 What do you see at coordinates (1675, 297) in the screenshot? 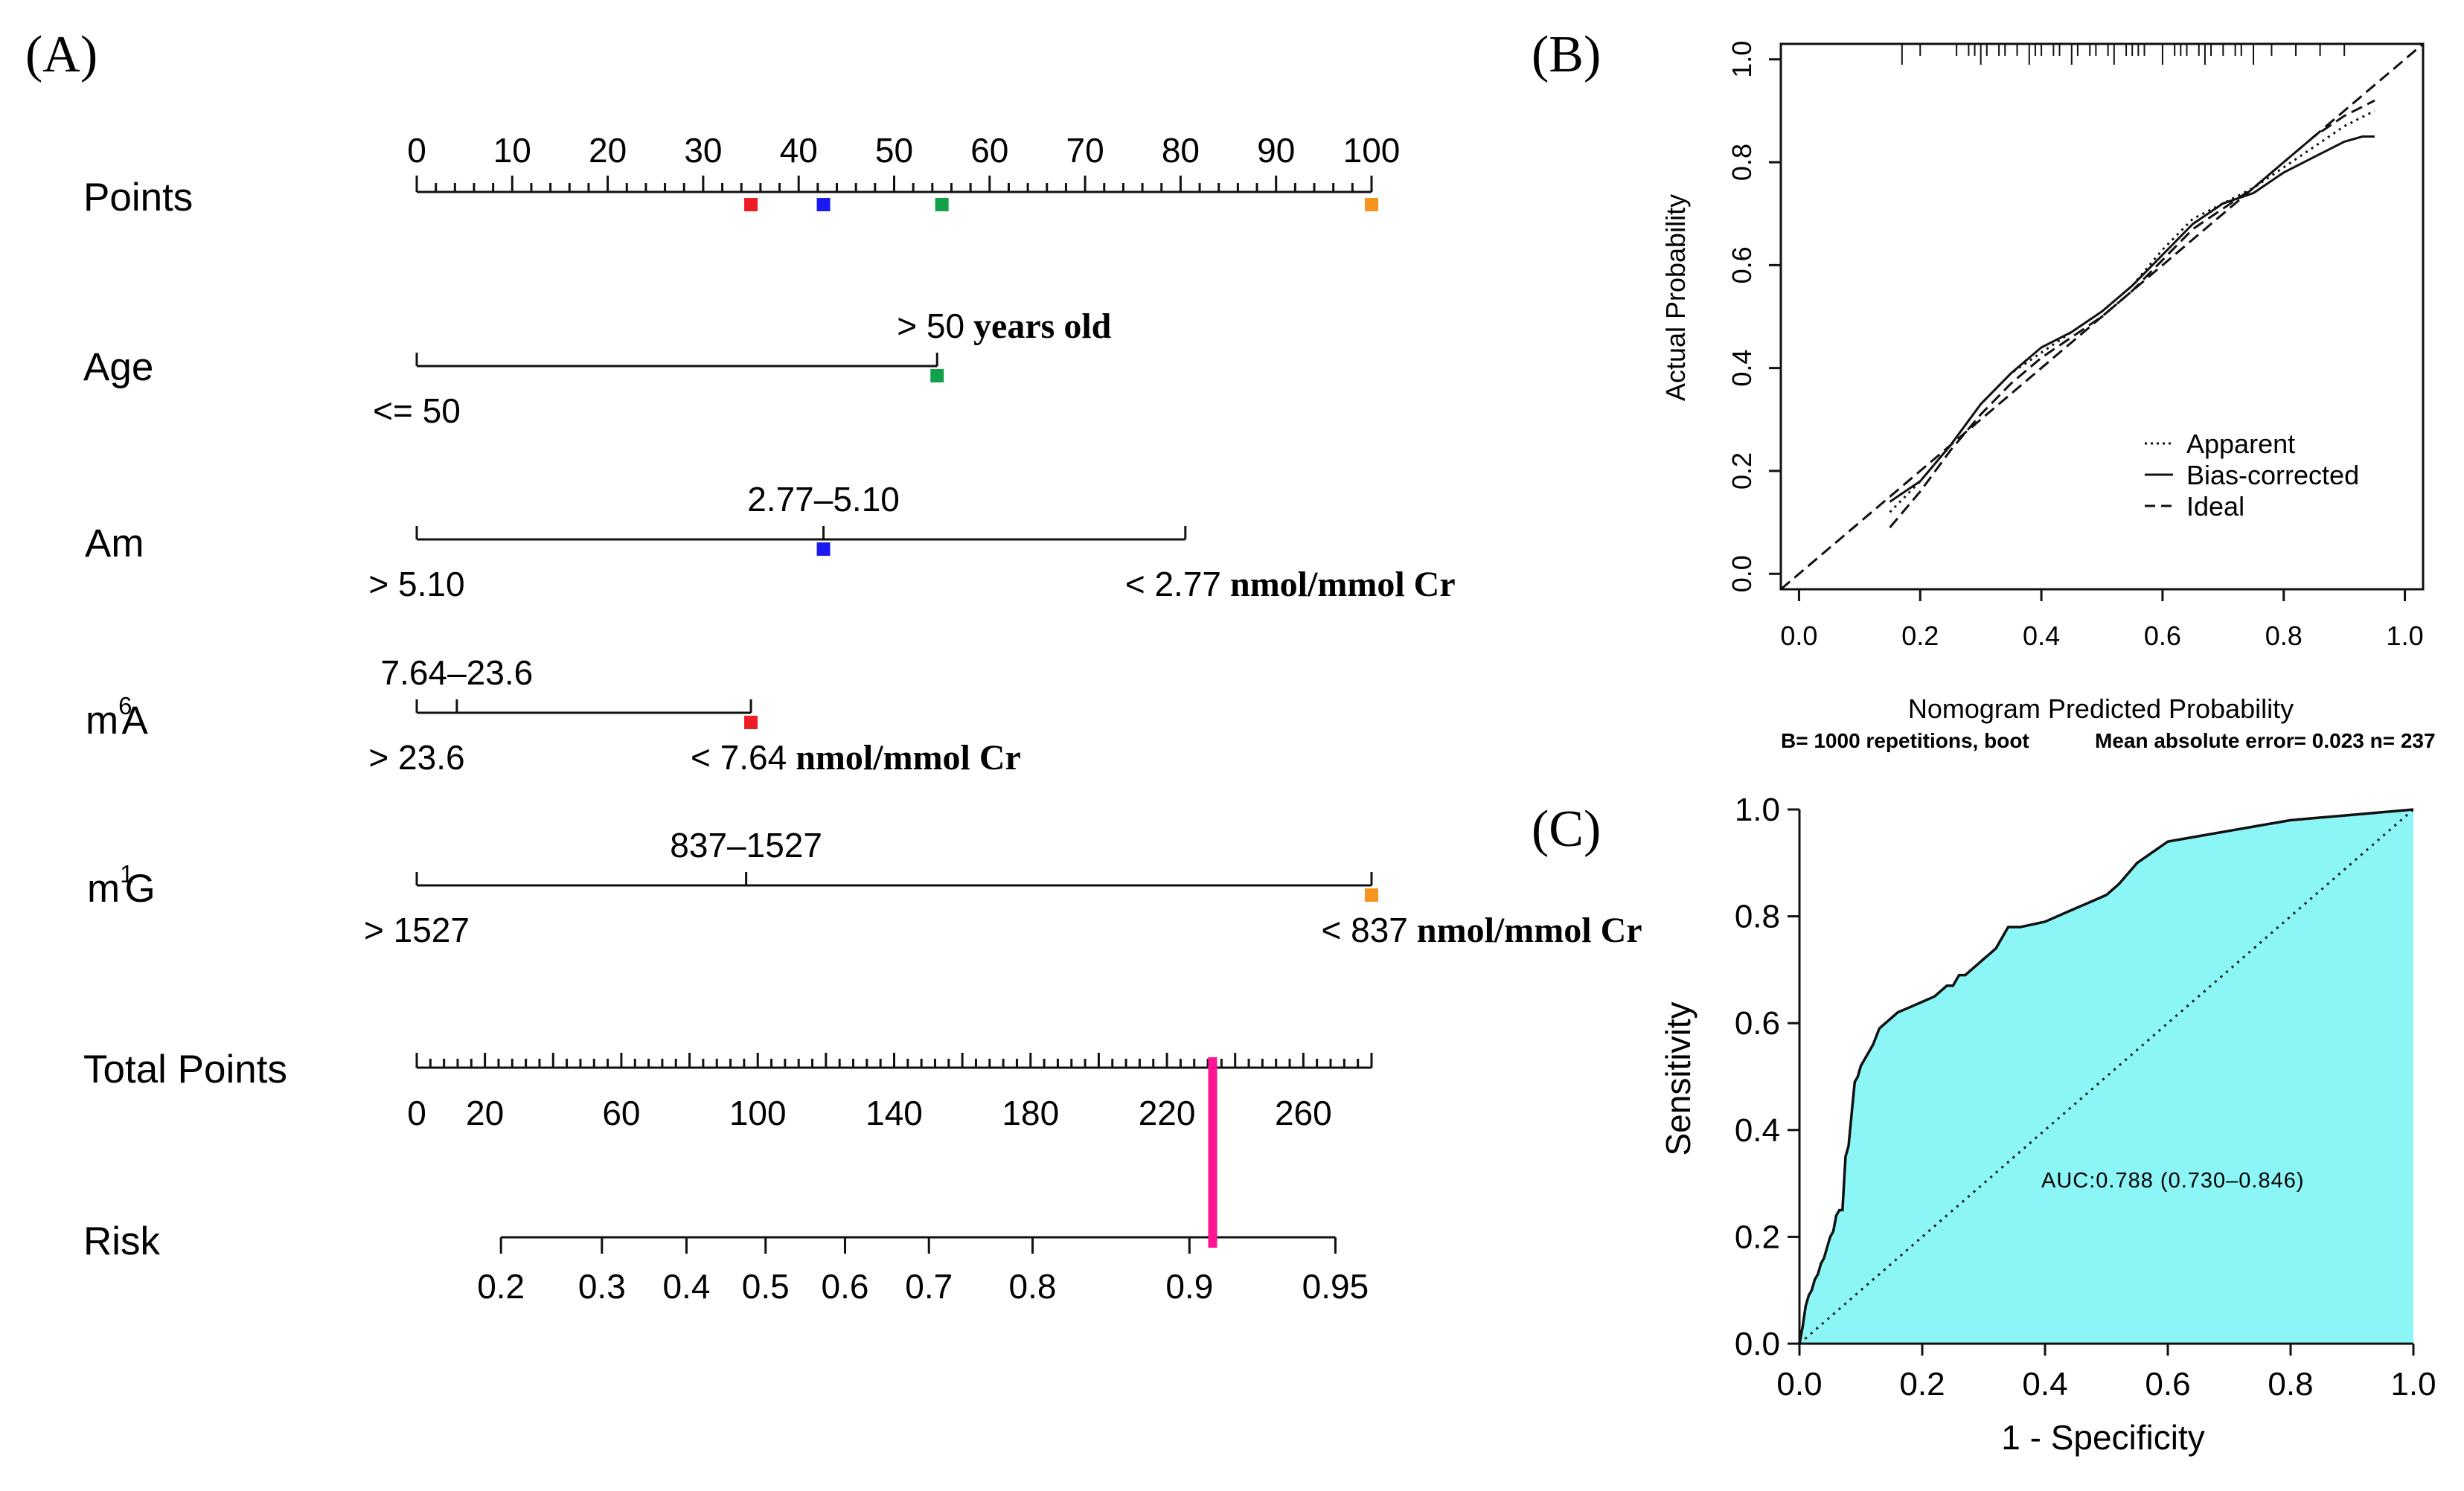
I see `calibration-ylabel: Actual Probability` at bounding box center [1675, 297].